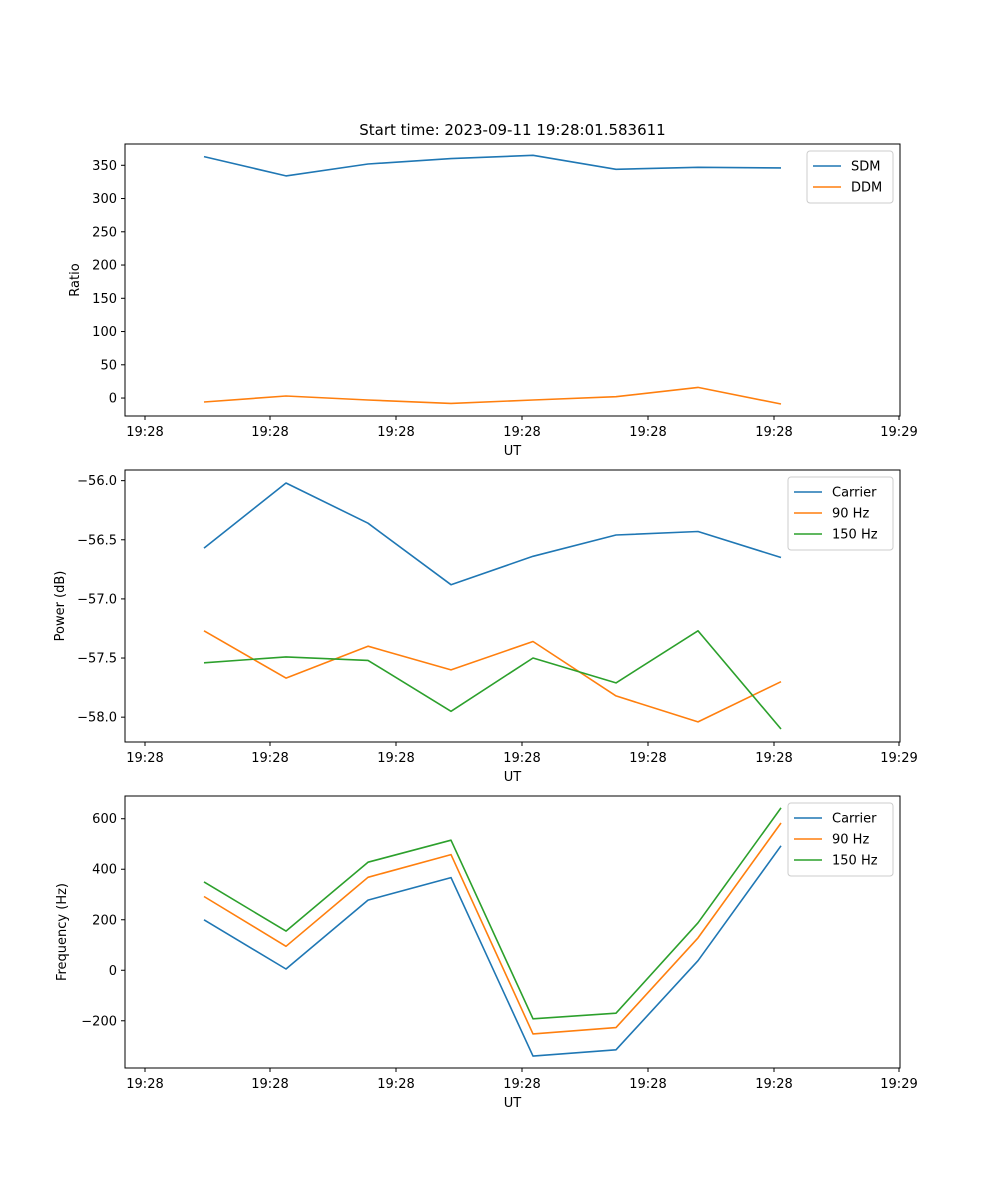 The height and width of the screenshot is (1200, 1000). What do you see at coordinates (492, 395) in the screenshot?
I see `series-line-ddm` at bounding box center [492, 395].